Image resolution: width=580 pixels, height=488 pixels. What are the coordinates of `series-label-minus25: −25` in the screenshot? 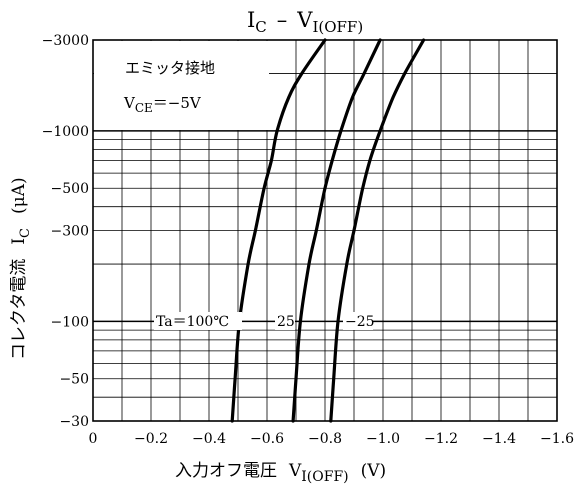 It's located at (360, 322).